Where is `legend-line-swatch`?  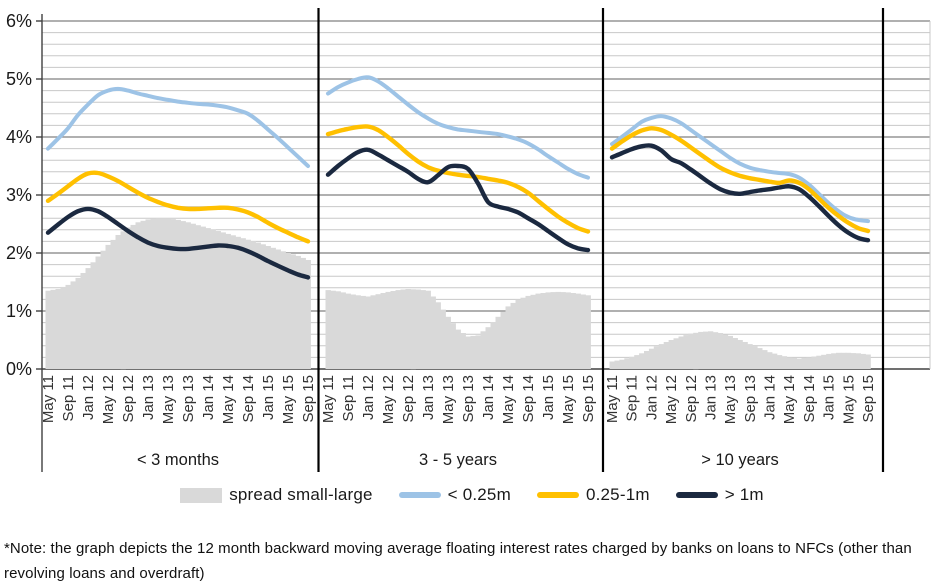 legend-line-swatch is located at coordinates (557, 495).